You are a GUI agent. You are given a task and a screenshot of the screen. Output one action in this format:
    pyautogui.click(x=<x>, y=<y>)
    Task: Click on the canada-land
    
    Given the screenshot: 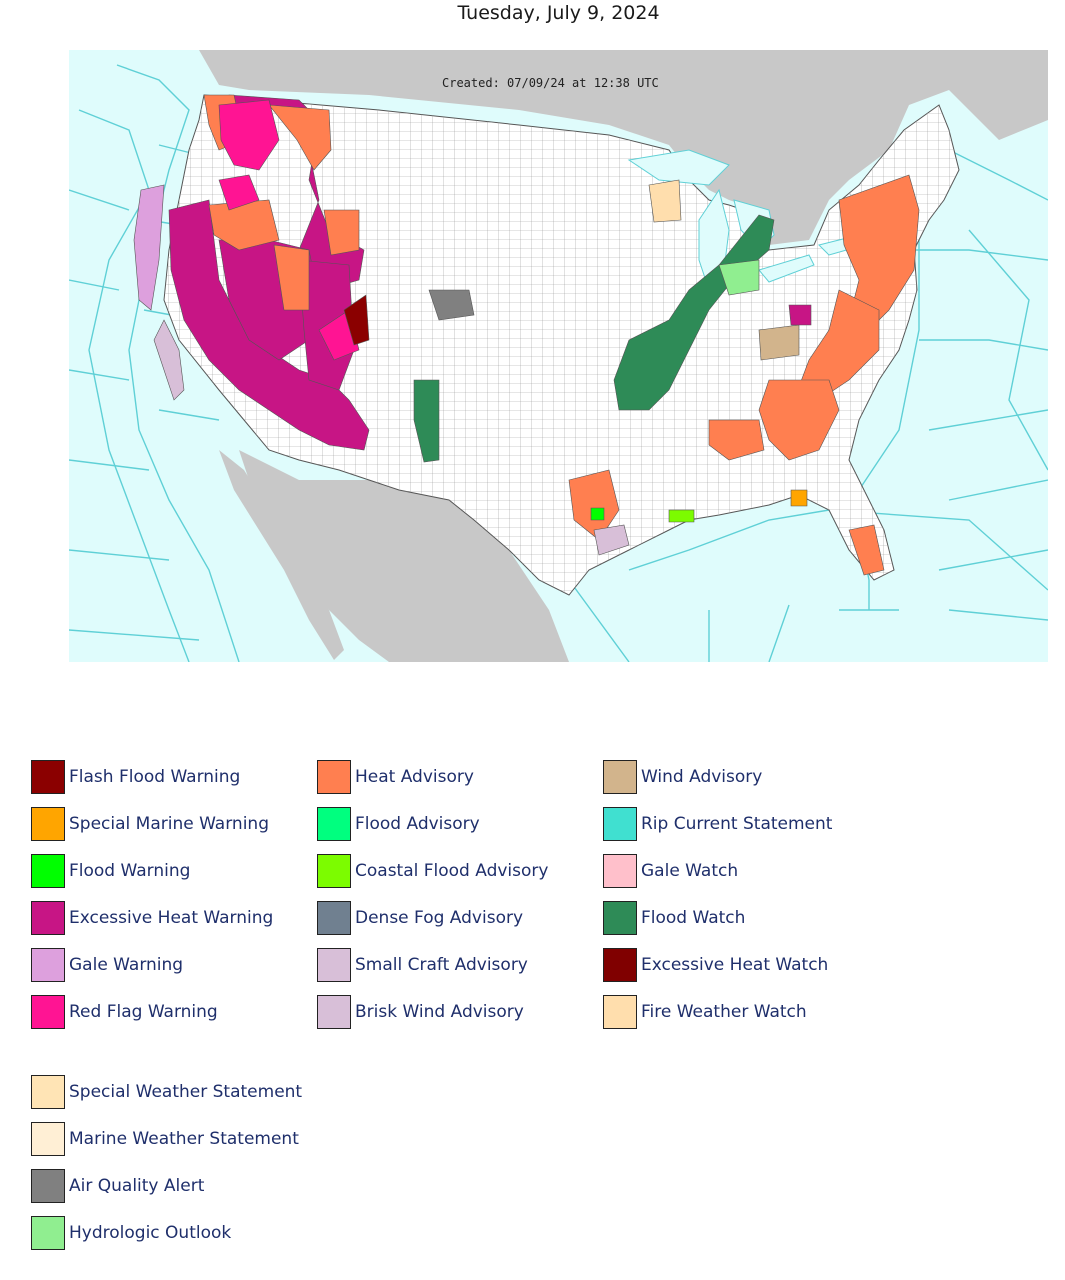 What is the action you would take?
    pyautogui.click(x=623, y=147)
    